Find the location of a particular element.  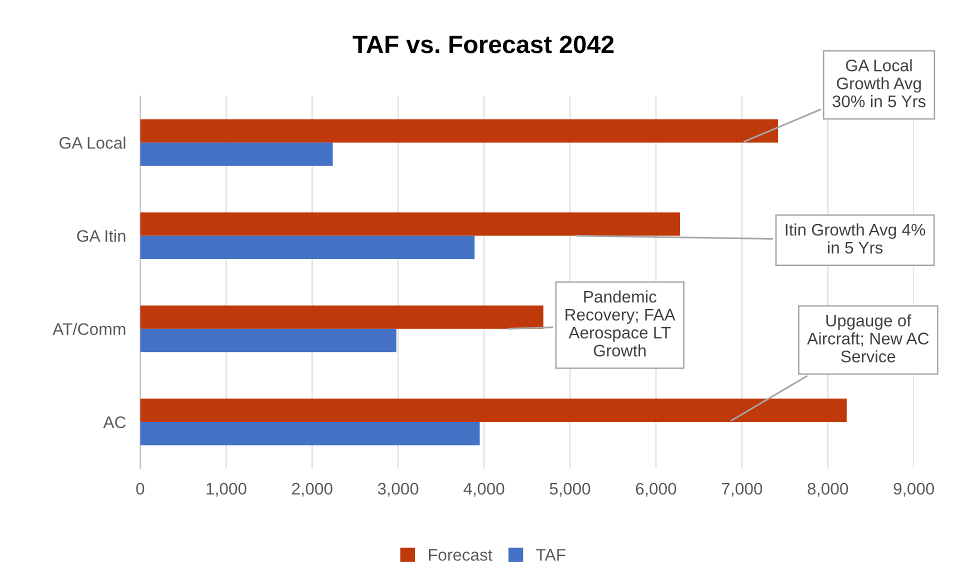

x-tick-label: 6,000 is located at coordinates (656, 489).